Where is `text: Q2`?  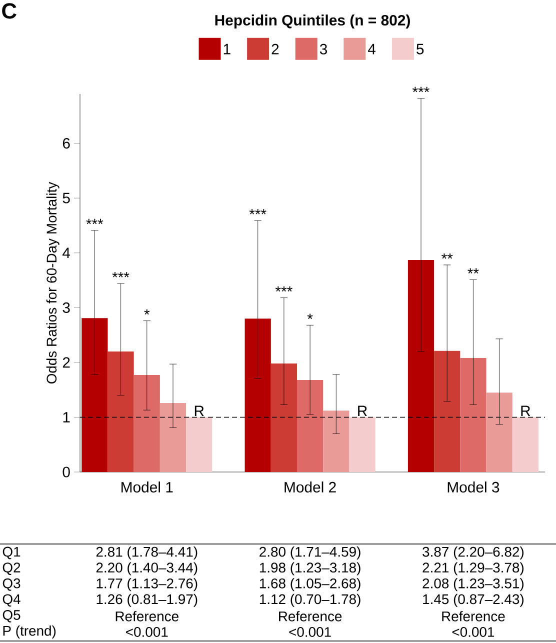
text: Q2 is located at coordinates (11, 568).